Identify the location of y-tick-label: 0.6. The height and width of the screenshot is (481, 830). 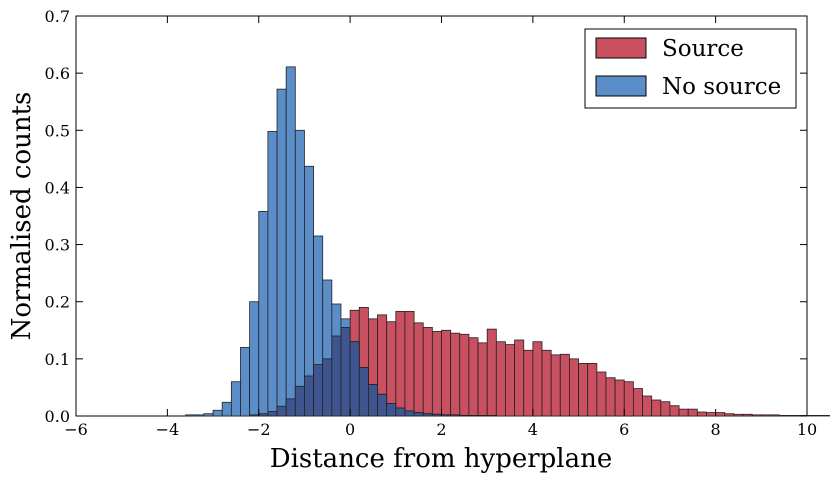
(57, 73).